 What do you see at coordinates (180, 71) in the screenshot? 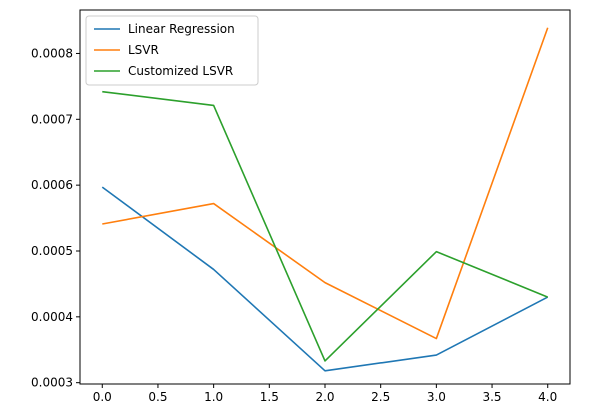
I see `legend-label: Customized LSVR` at bounding box center [180, 71].